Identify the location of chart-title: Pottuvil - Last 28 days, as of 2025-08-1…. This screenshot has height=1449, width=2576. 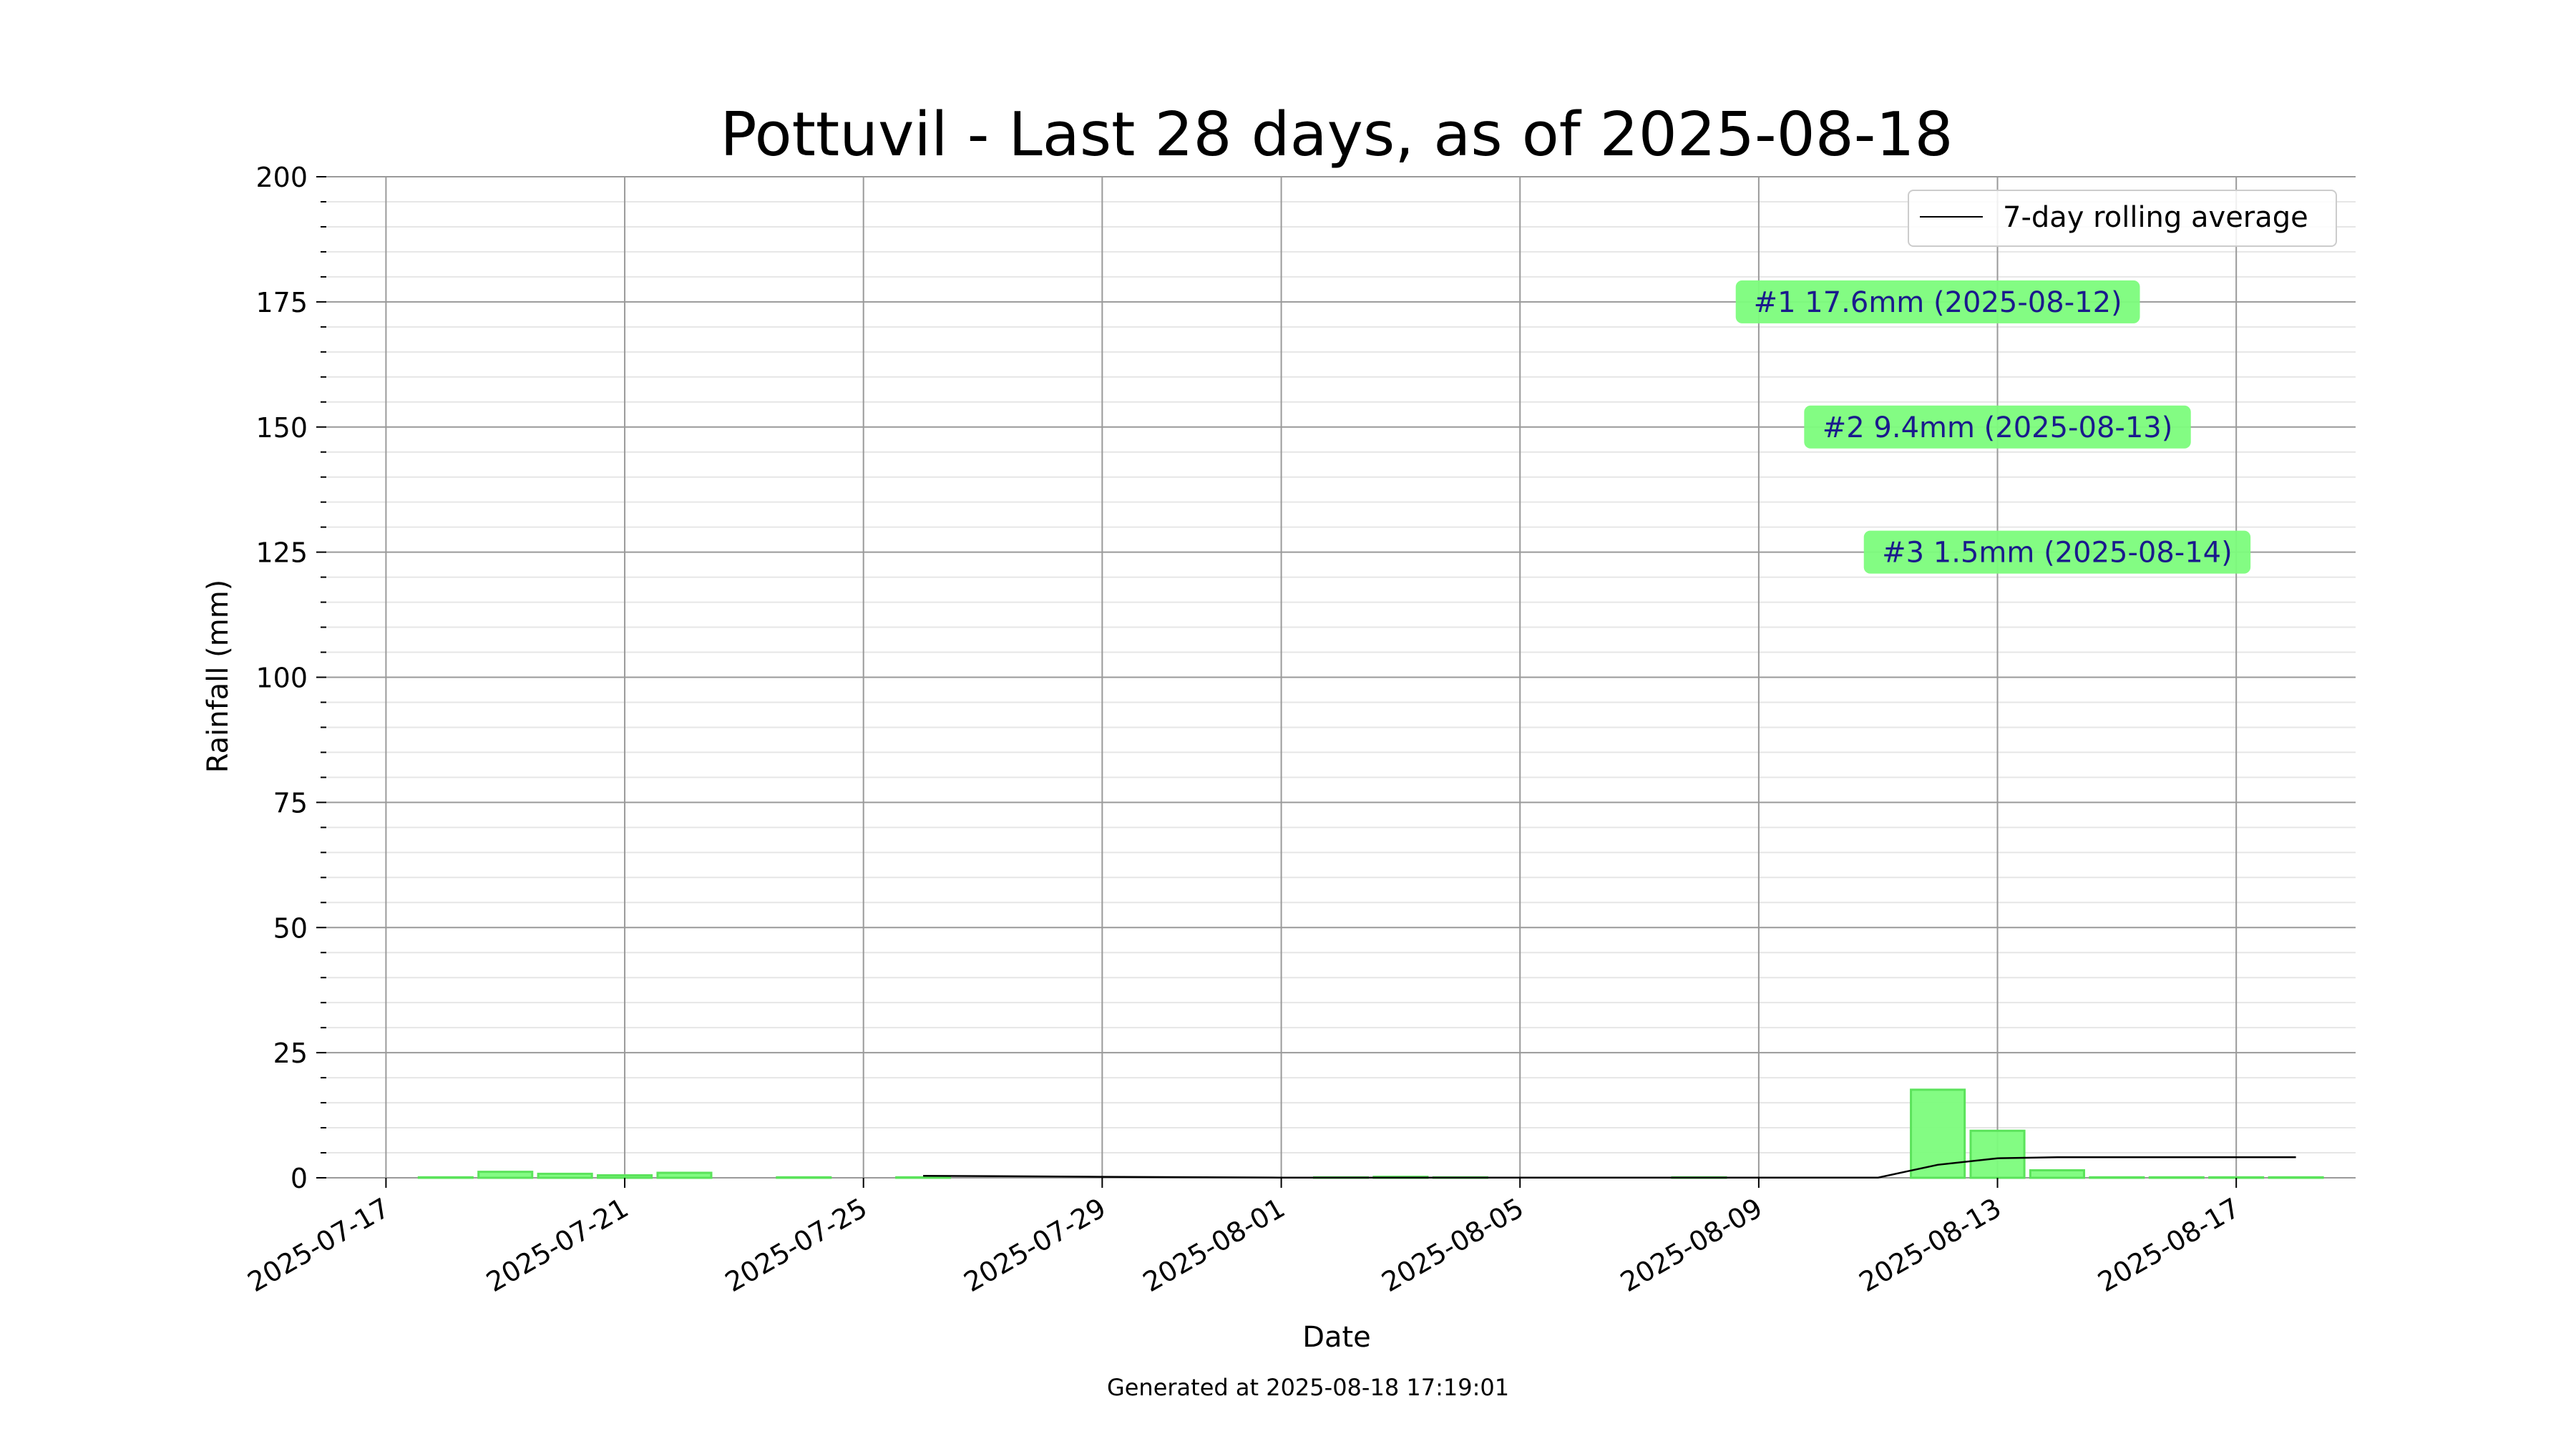
(1336, 134).